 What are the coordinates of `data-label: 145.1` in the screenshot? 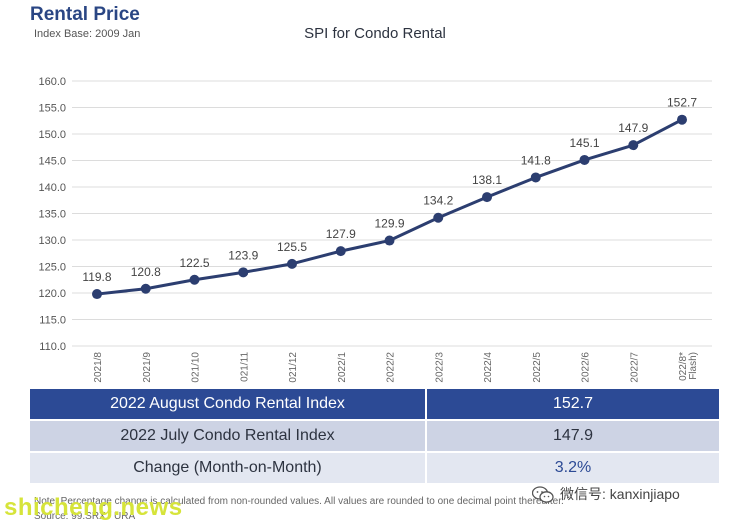 It's located at (584, 143).